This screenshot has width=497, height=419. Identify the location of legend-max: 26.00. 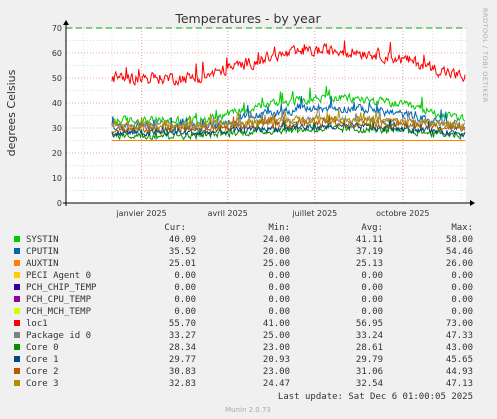
(459, 264).